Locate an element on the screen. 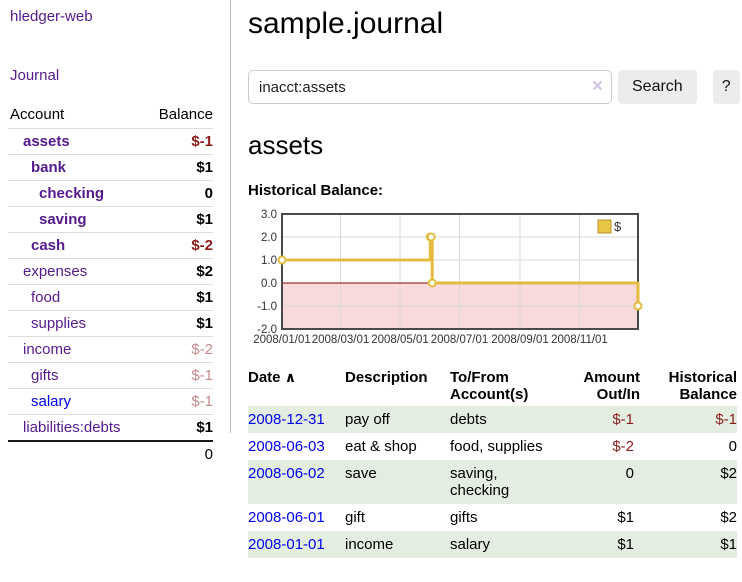 The image size is (742, 582). balance-column-header-main: Historical Balance is located at coordinates (702, 386).